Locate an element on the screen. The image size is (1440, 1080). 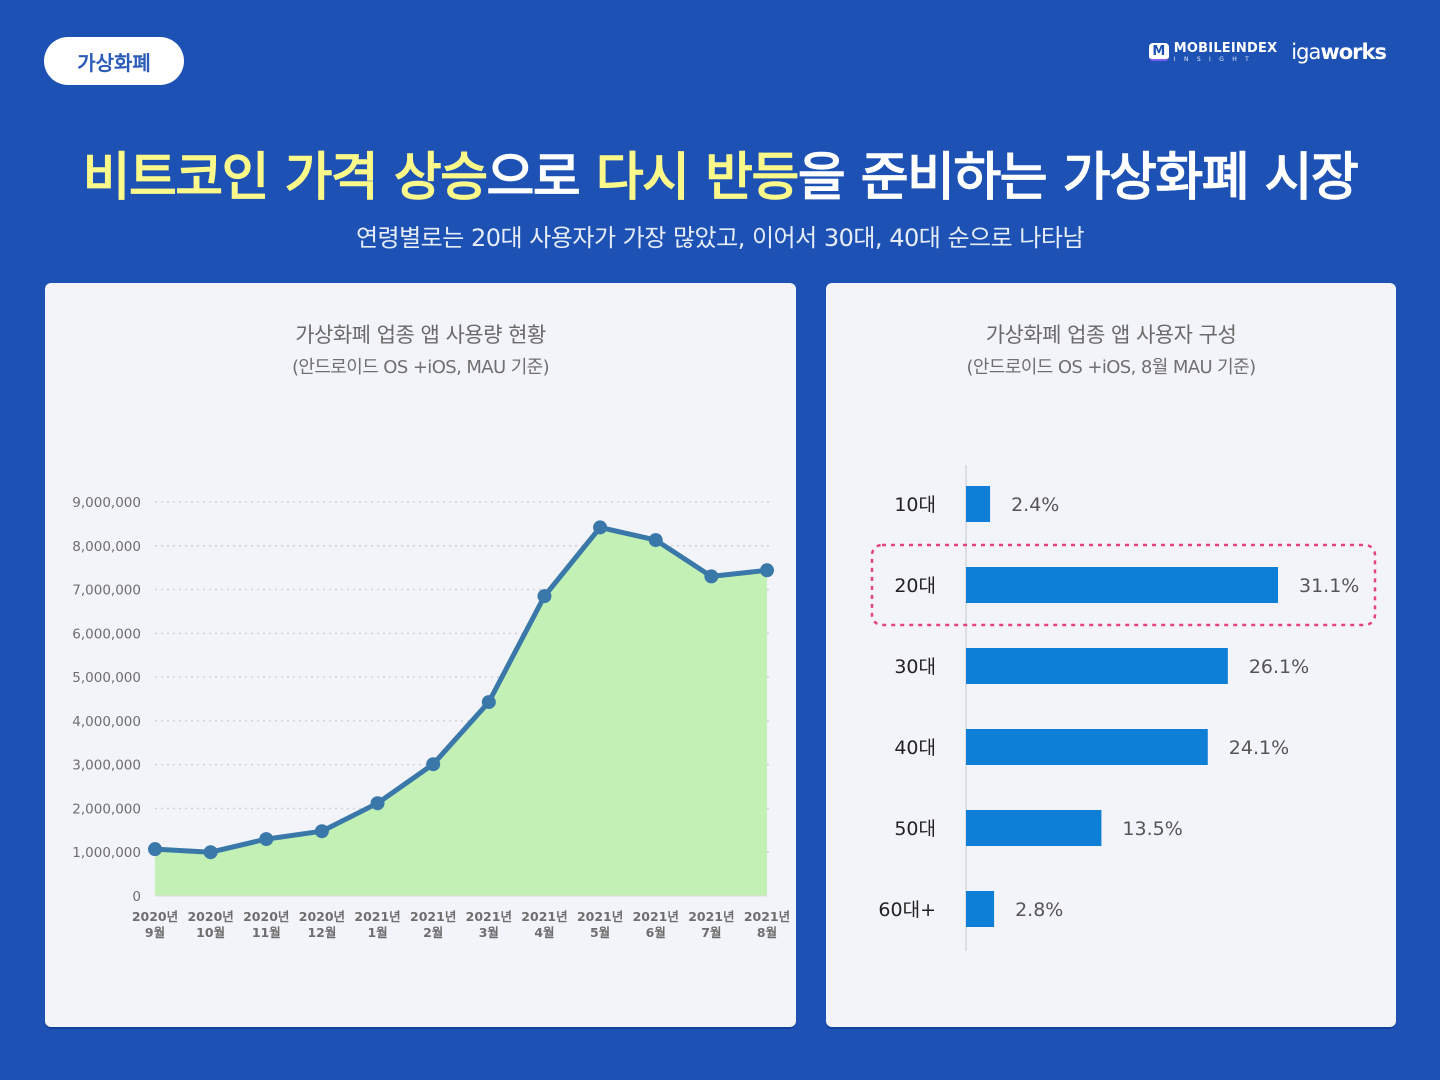
igaworks-logo-light: iga is located at coordinates (1306, 52).